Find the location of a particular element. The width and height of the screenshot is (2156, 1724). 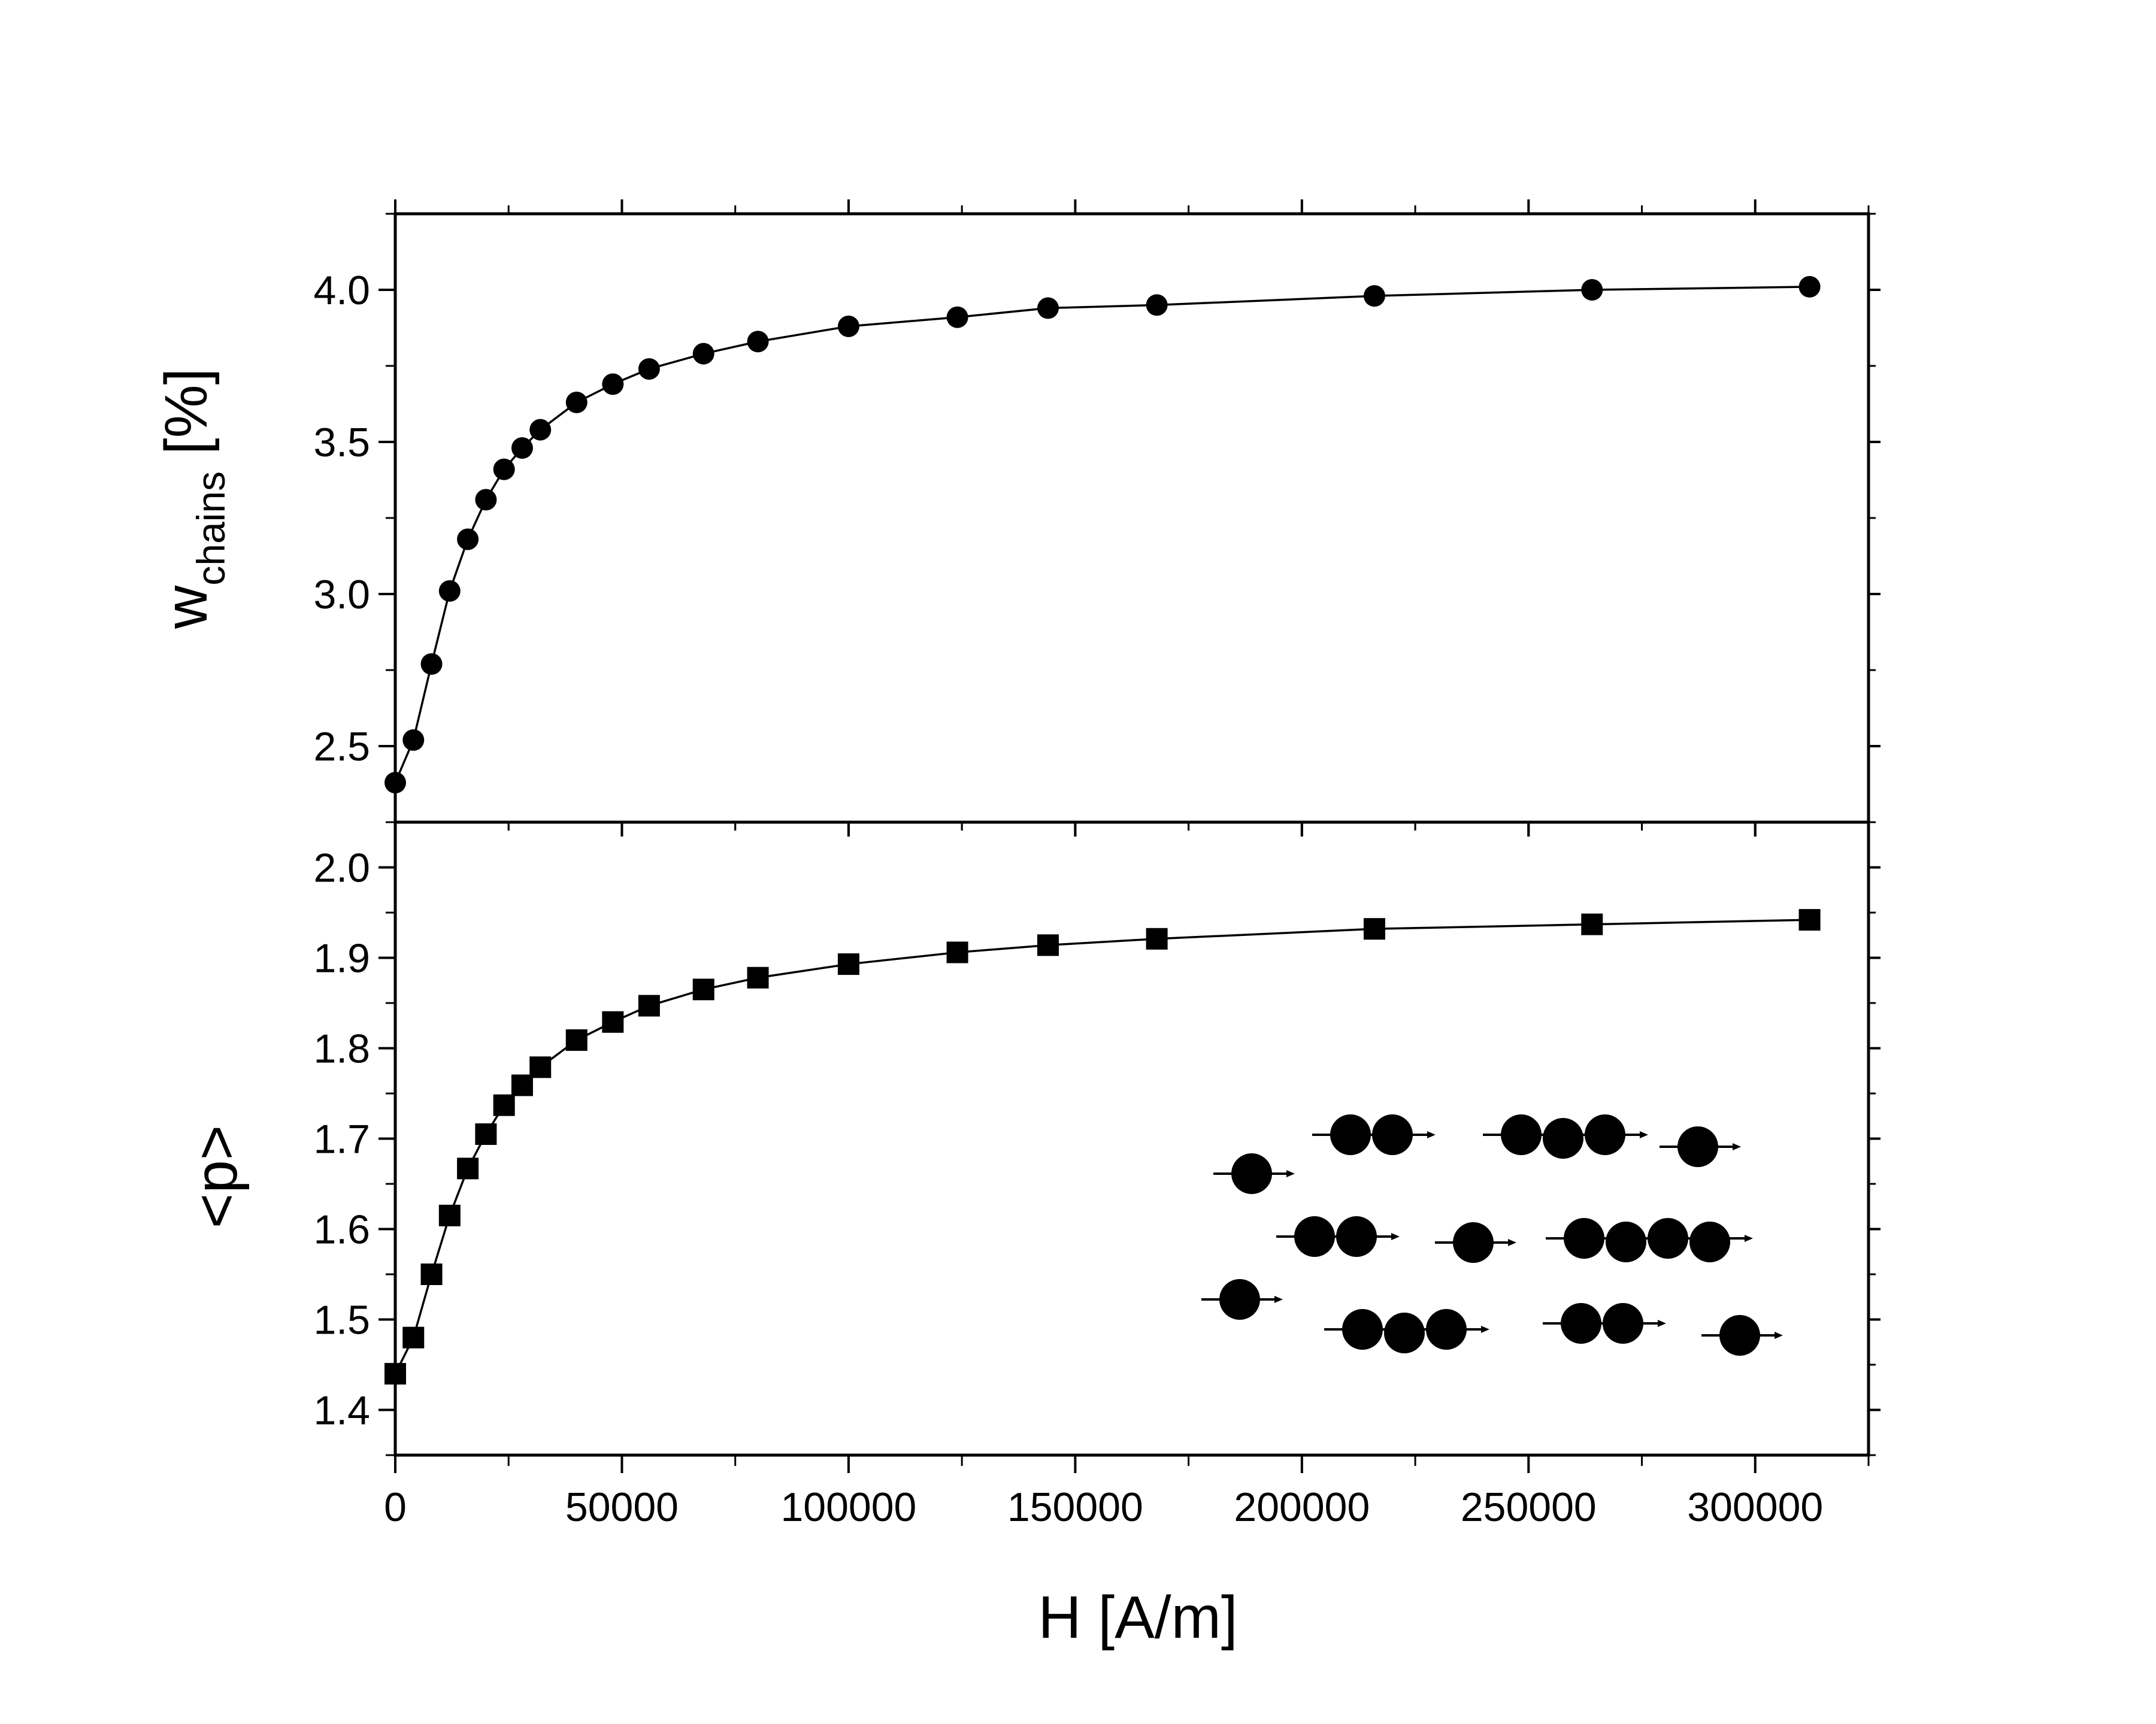

top-ytick-label: 3.5 is located at coordinates (342, 442).